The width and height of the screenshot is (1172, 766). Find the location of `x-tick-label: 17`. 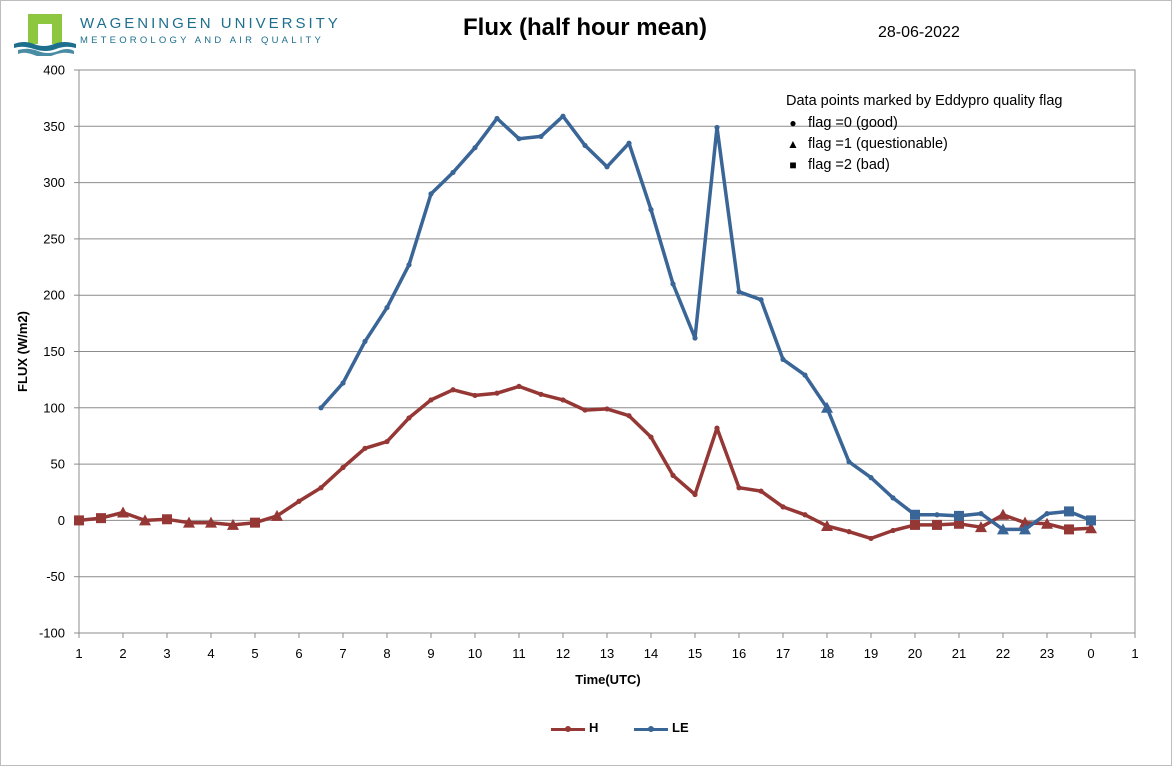

x-tick-label: 17 is located at coordinates (783, 653).